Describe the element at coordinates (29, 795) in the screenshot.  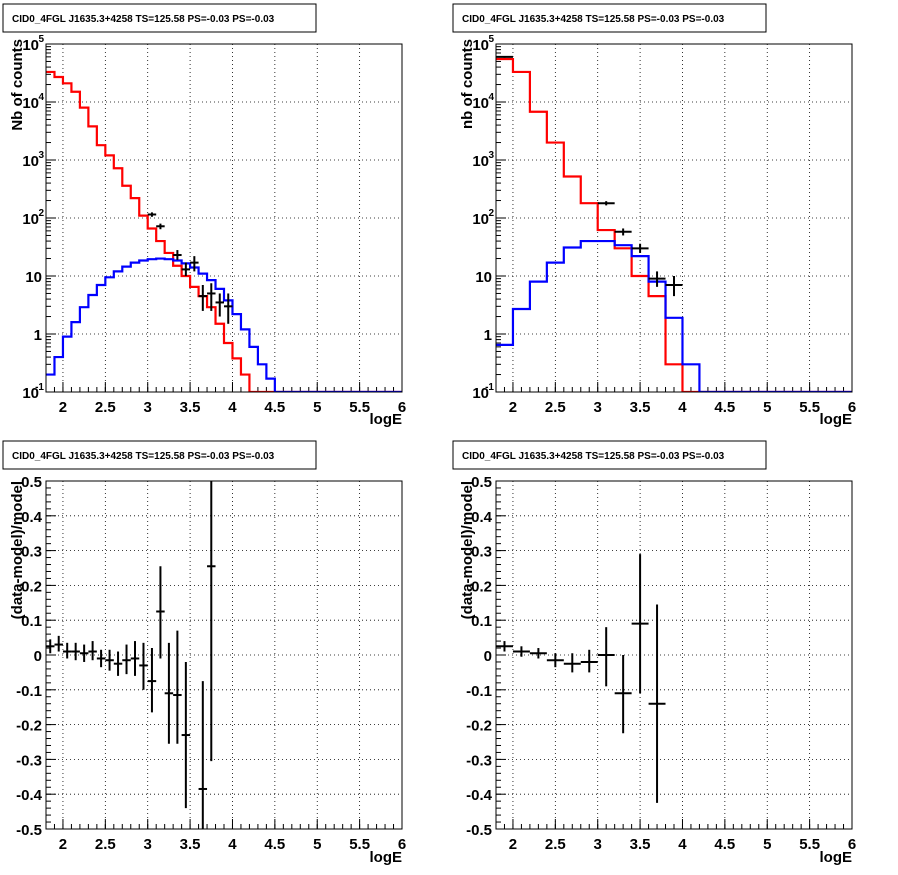
I see `y-tick-label: -0.4` at that location.